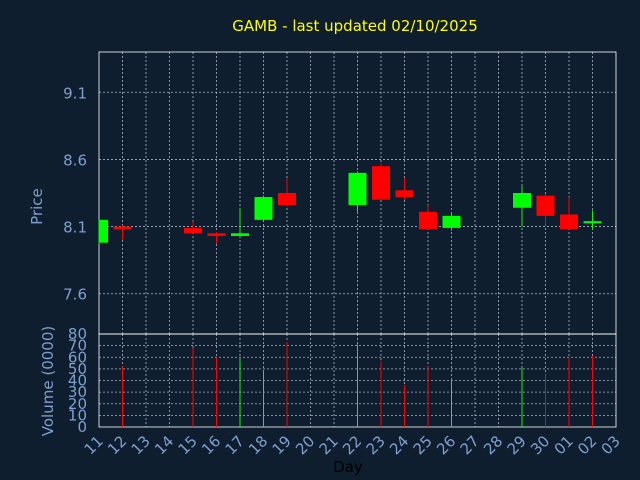 This screenshot has height=480, width=640. What do you see at coordinates (77, 369) in the screenshot?
I see `volume-tick-label: 50` at bounding box center [77, 369].